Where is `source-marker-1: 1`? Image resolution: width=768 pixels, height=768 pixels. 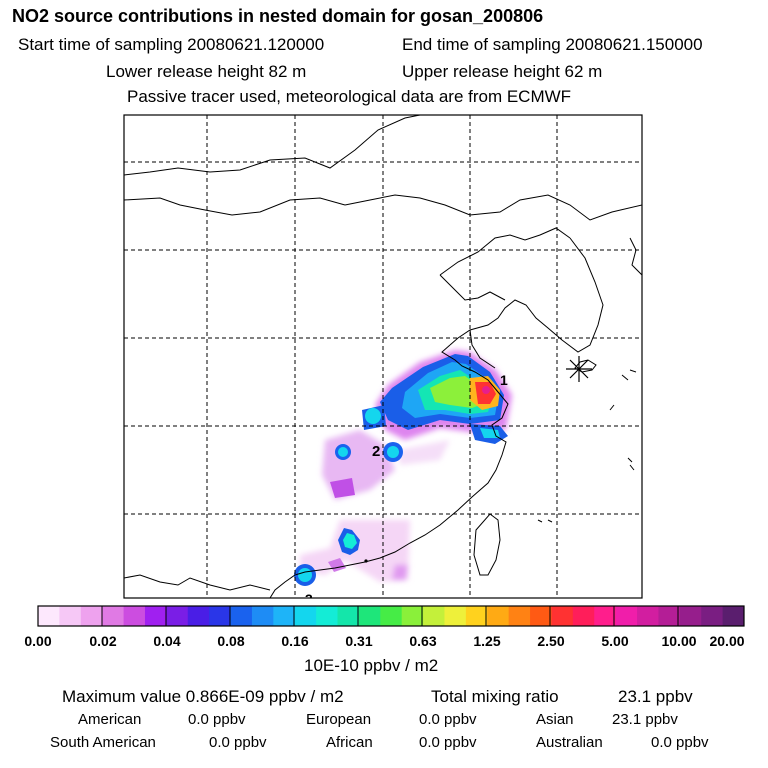 source-marker-1: 1 is located at coordinates (504, 380).